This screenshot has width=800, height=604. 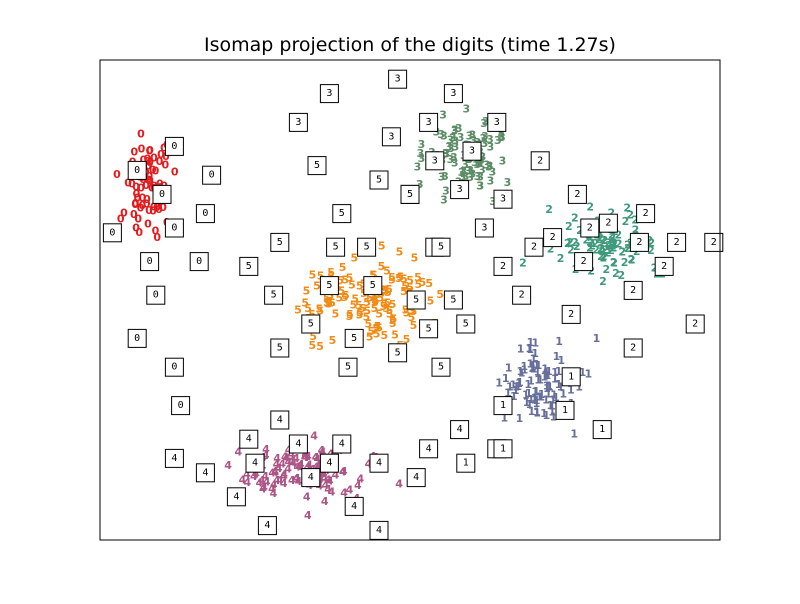 I want to click on thumbnail-digit-0: 0, so click(x=150, y=262).